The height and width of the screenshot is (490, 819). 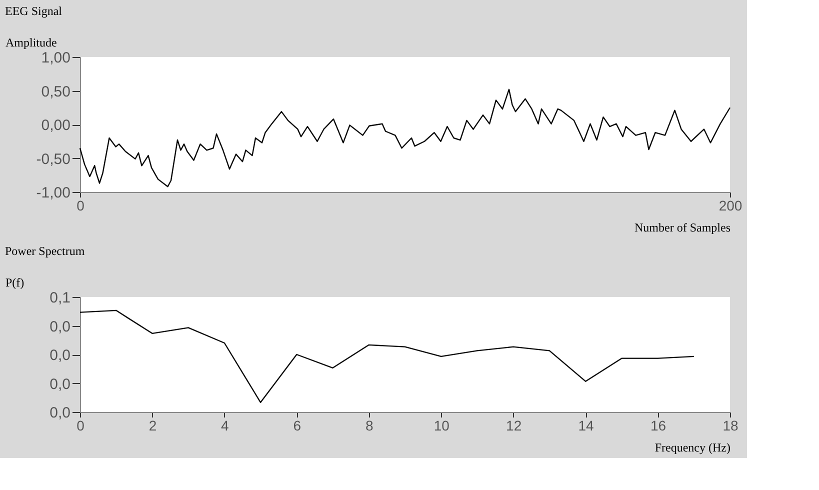 What do you see at coordinates (586, 426) in the screenshot?
I see `x-tick-label: 14` at bounding box center [586, 426].